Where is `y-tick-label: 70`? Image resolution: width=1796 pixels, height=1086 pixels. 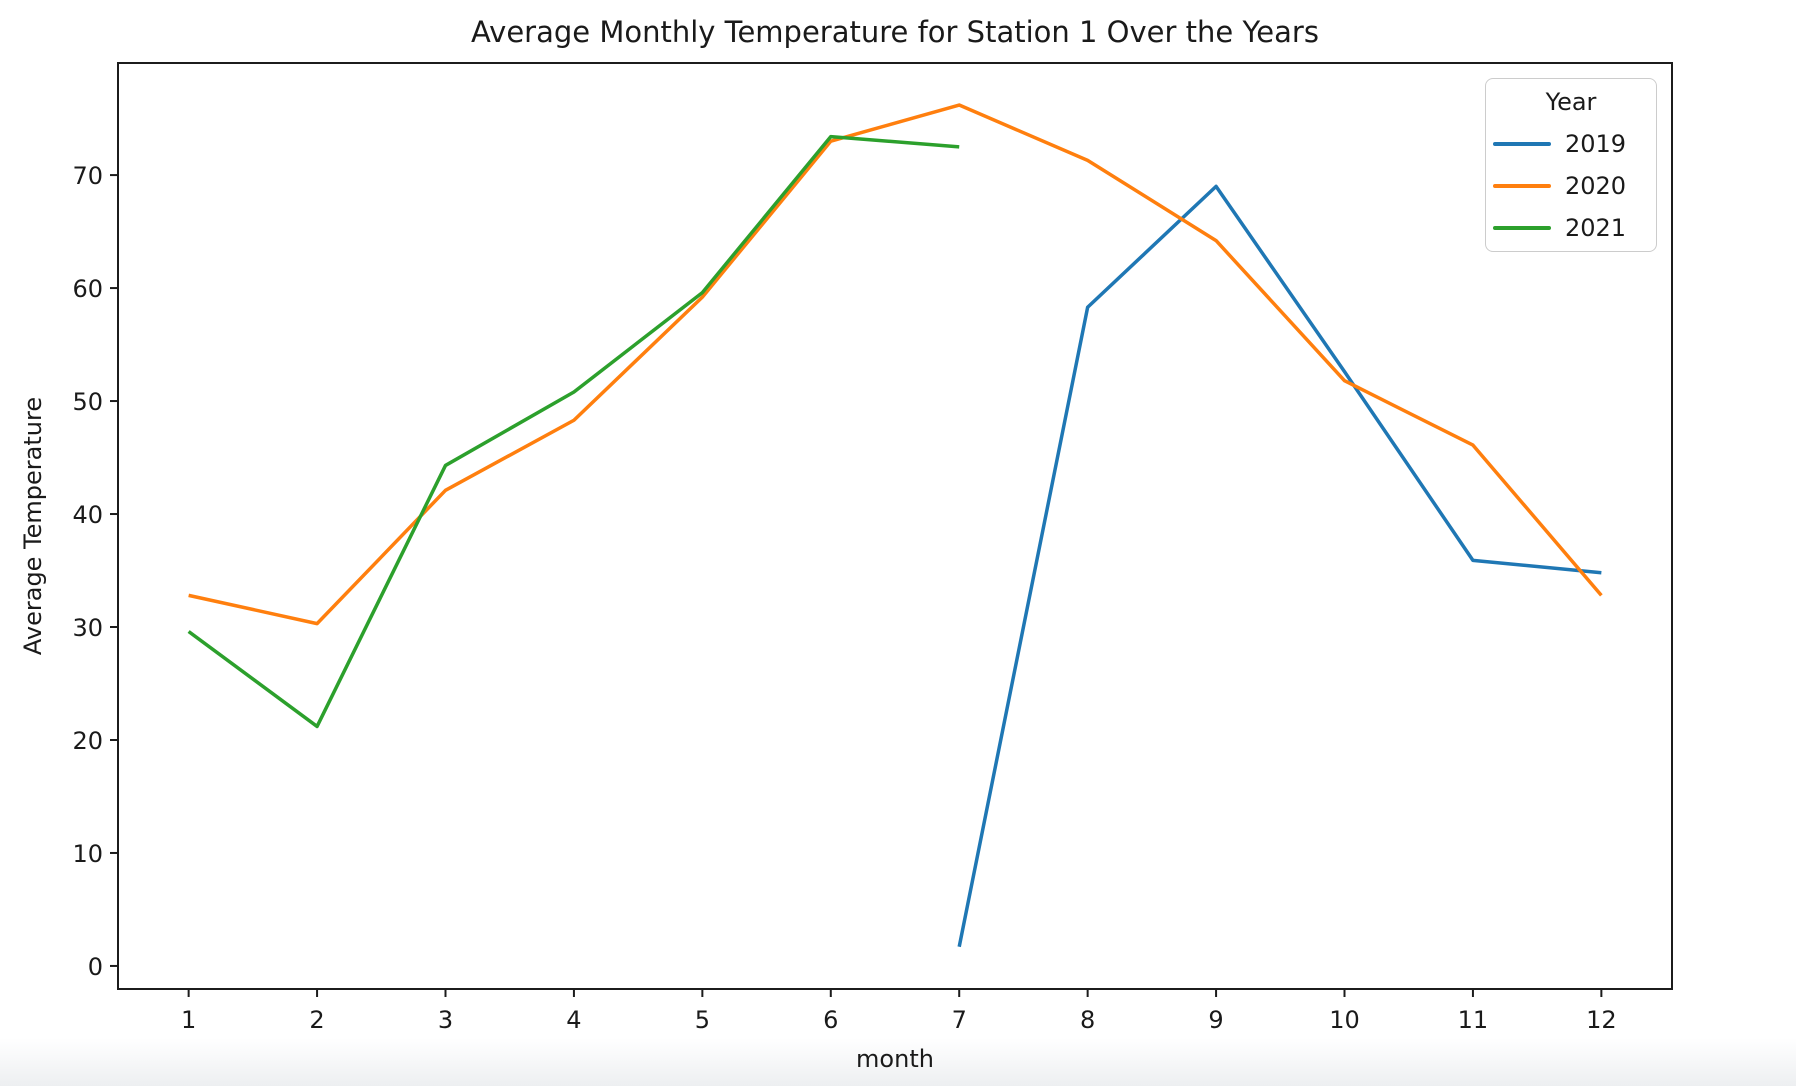
y-tick-label: 70 is located at coordinates (87, 176).